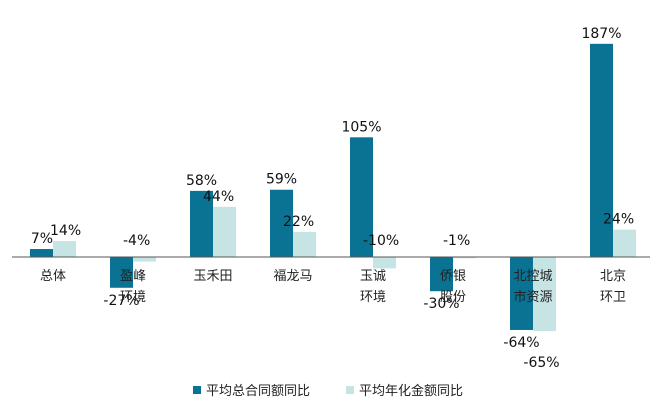 Image resolution: width=661 pixels, height=411 pixels. Describe the element at coordinates (212, 276) in the screenshot. I see `category-label-2-line-1: 玉禾田` at that location.